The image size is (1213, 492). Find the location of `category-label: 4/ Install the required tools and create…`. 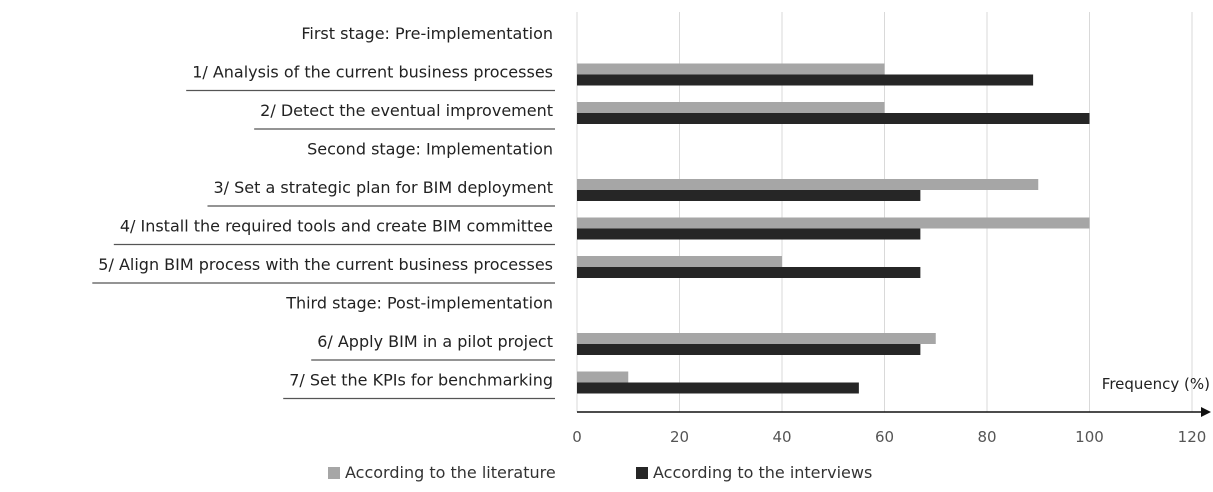

category-label: 4/ Install the required tools and create… is located at coordinates (336, 226).